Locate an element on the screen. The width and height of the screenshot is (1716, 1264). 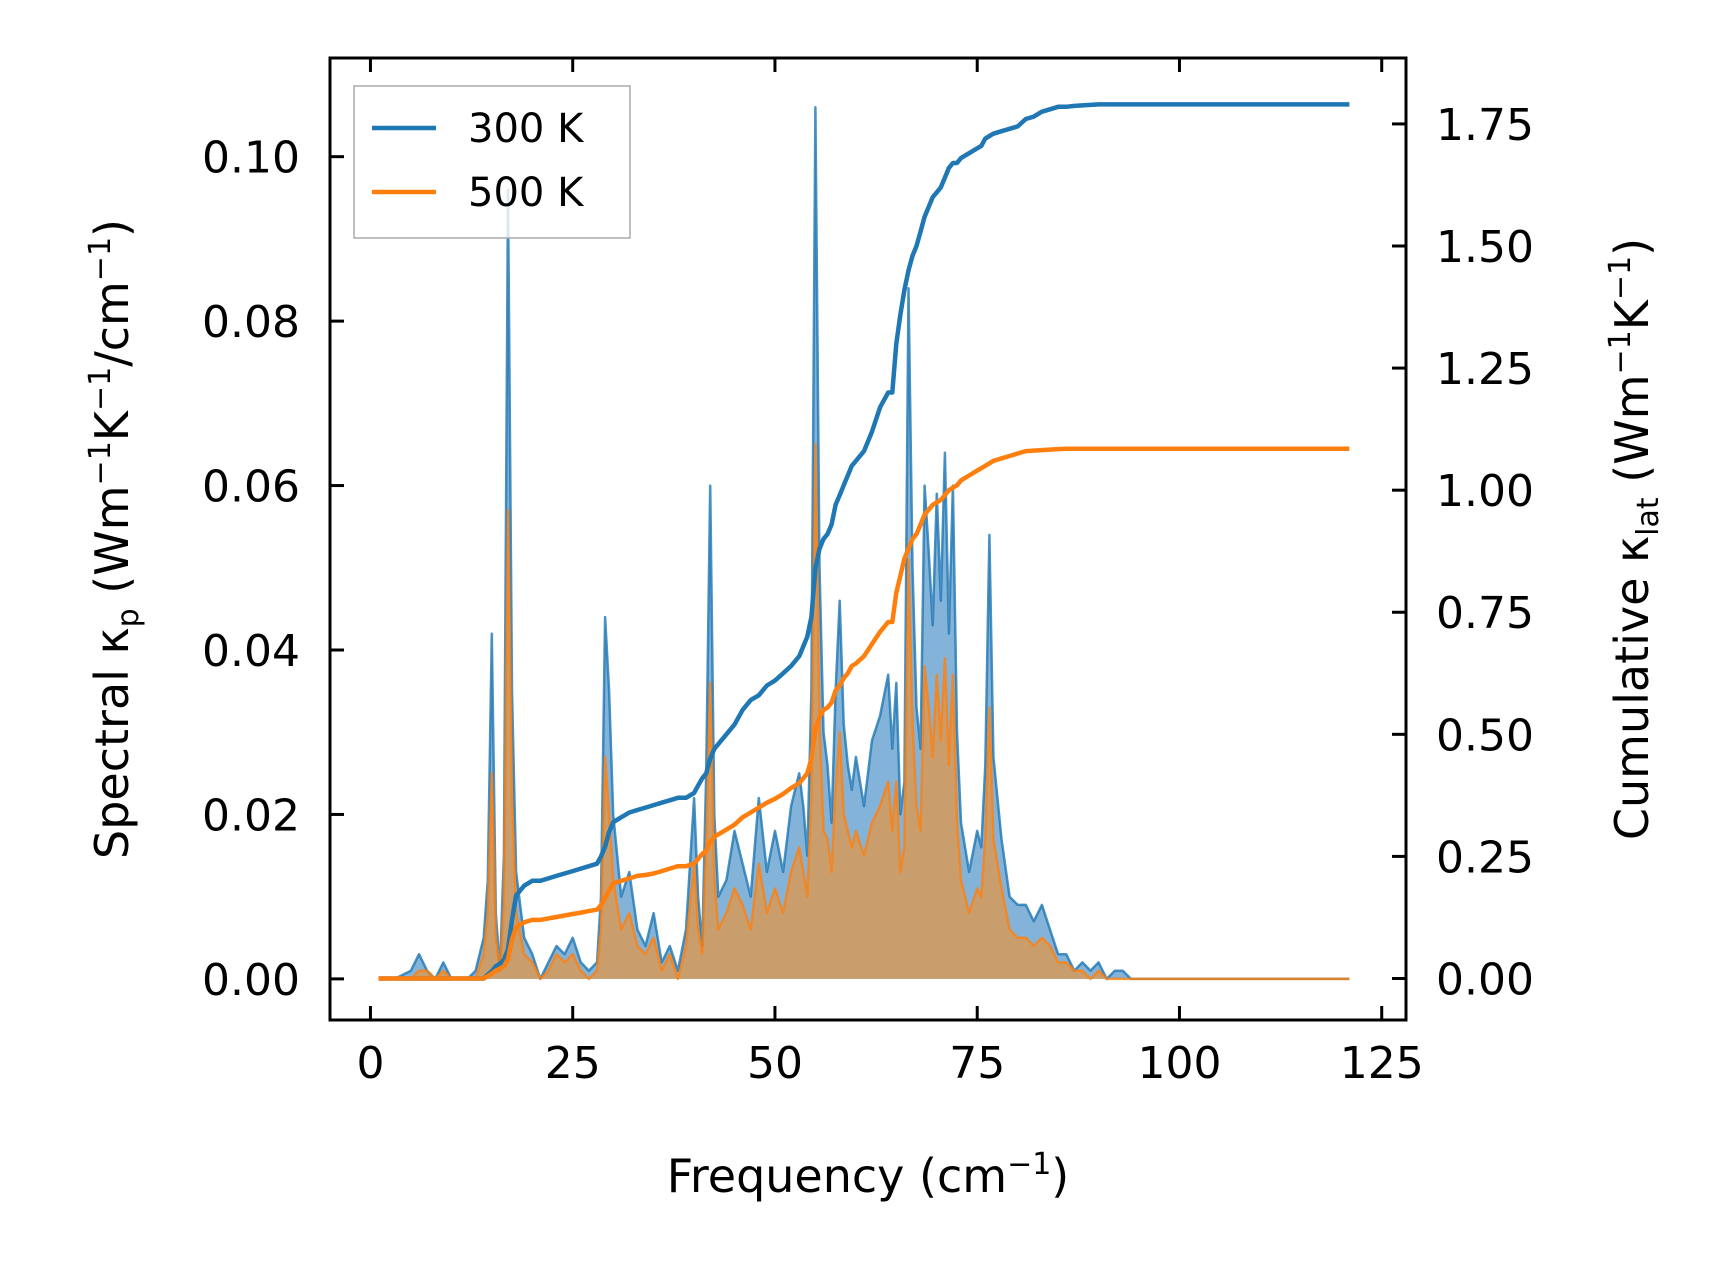
y-left-tick-label: 0.06 is located at coordinates (251, 487).